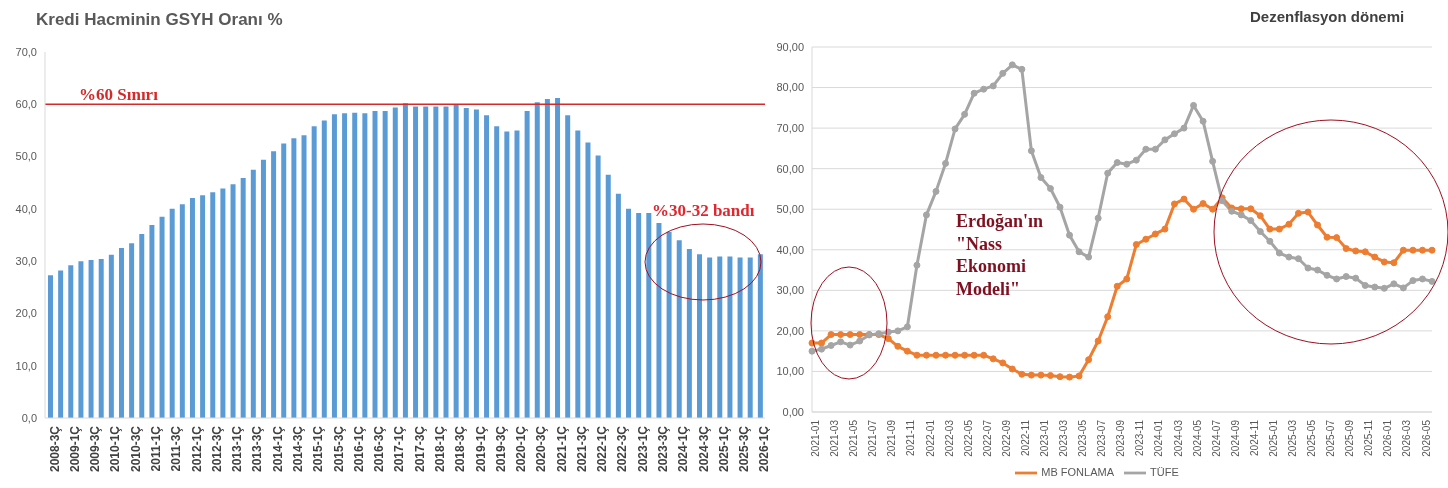  I want to click on x-tick-label: 2025-03, so click(1293, 438).